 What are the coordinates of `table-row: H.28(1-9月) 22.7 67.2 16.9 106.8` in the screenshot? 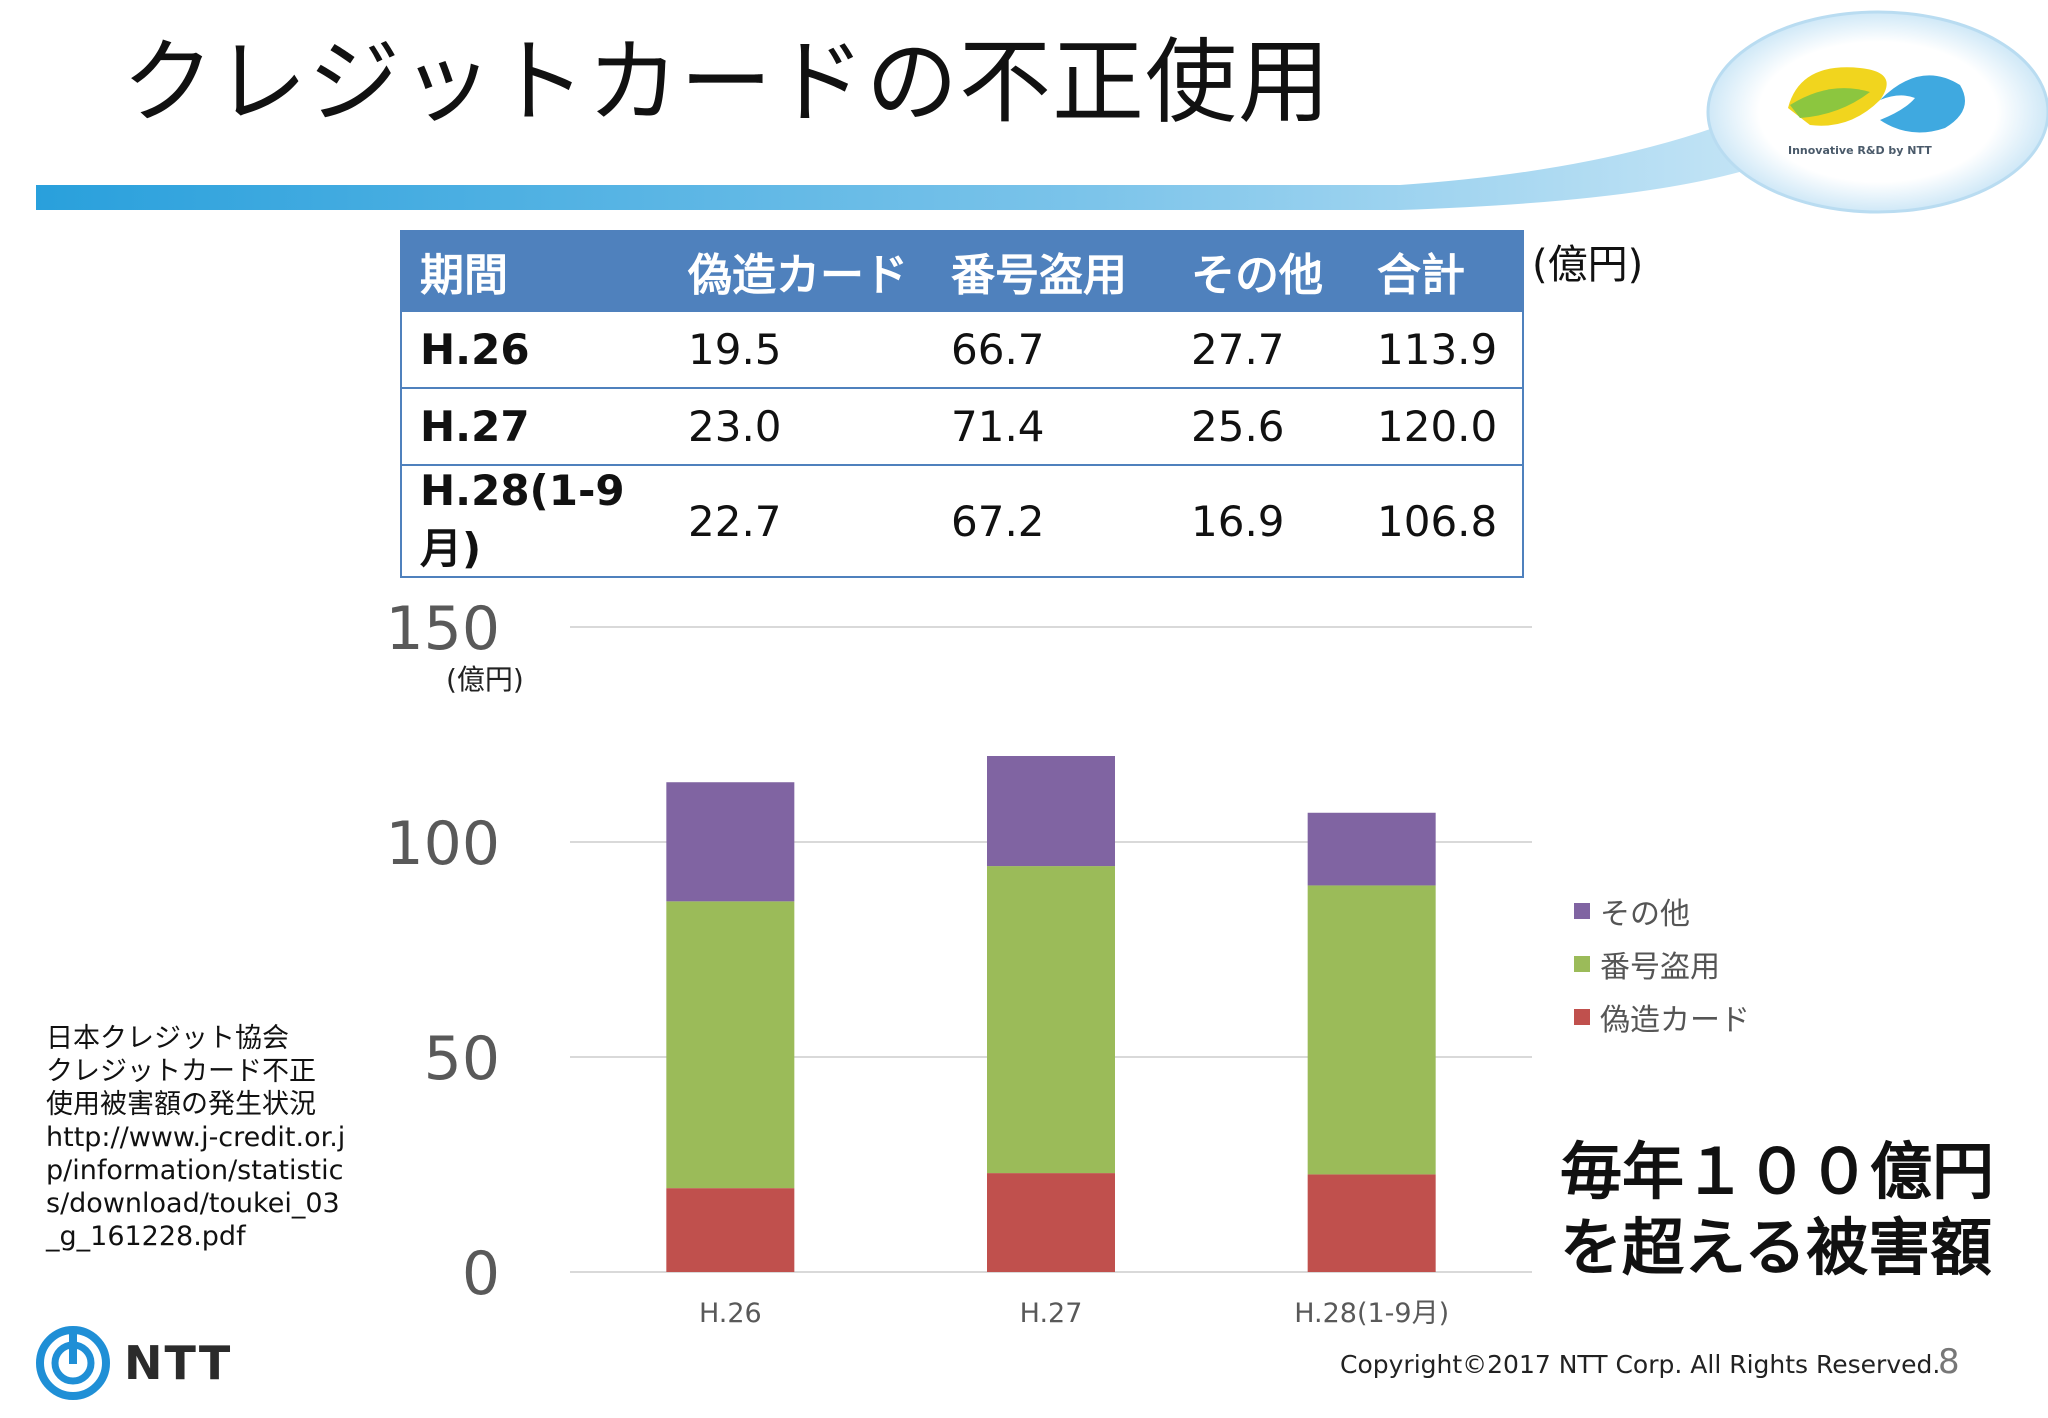 It's located at (962, 520).